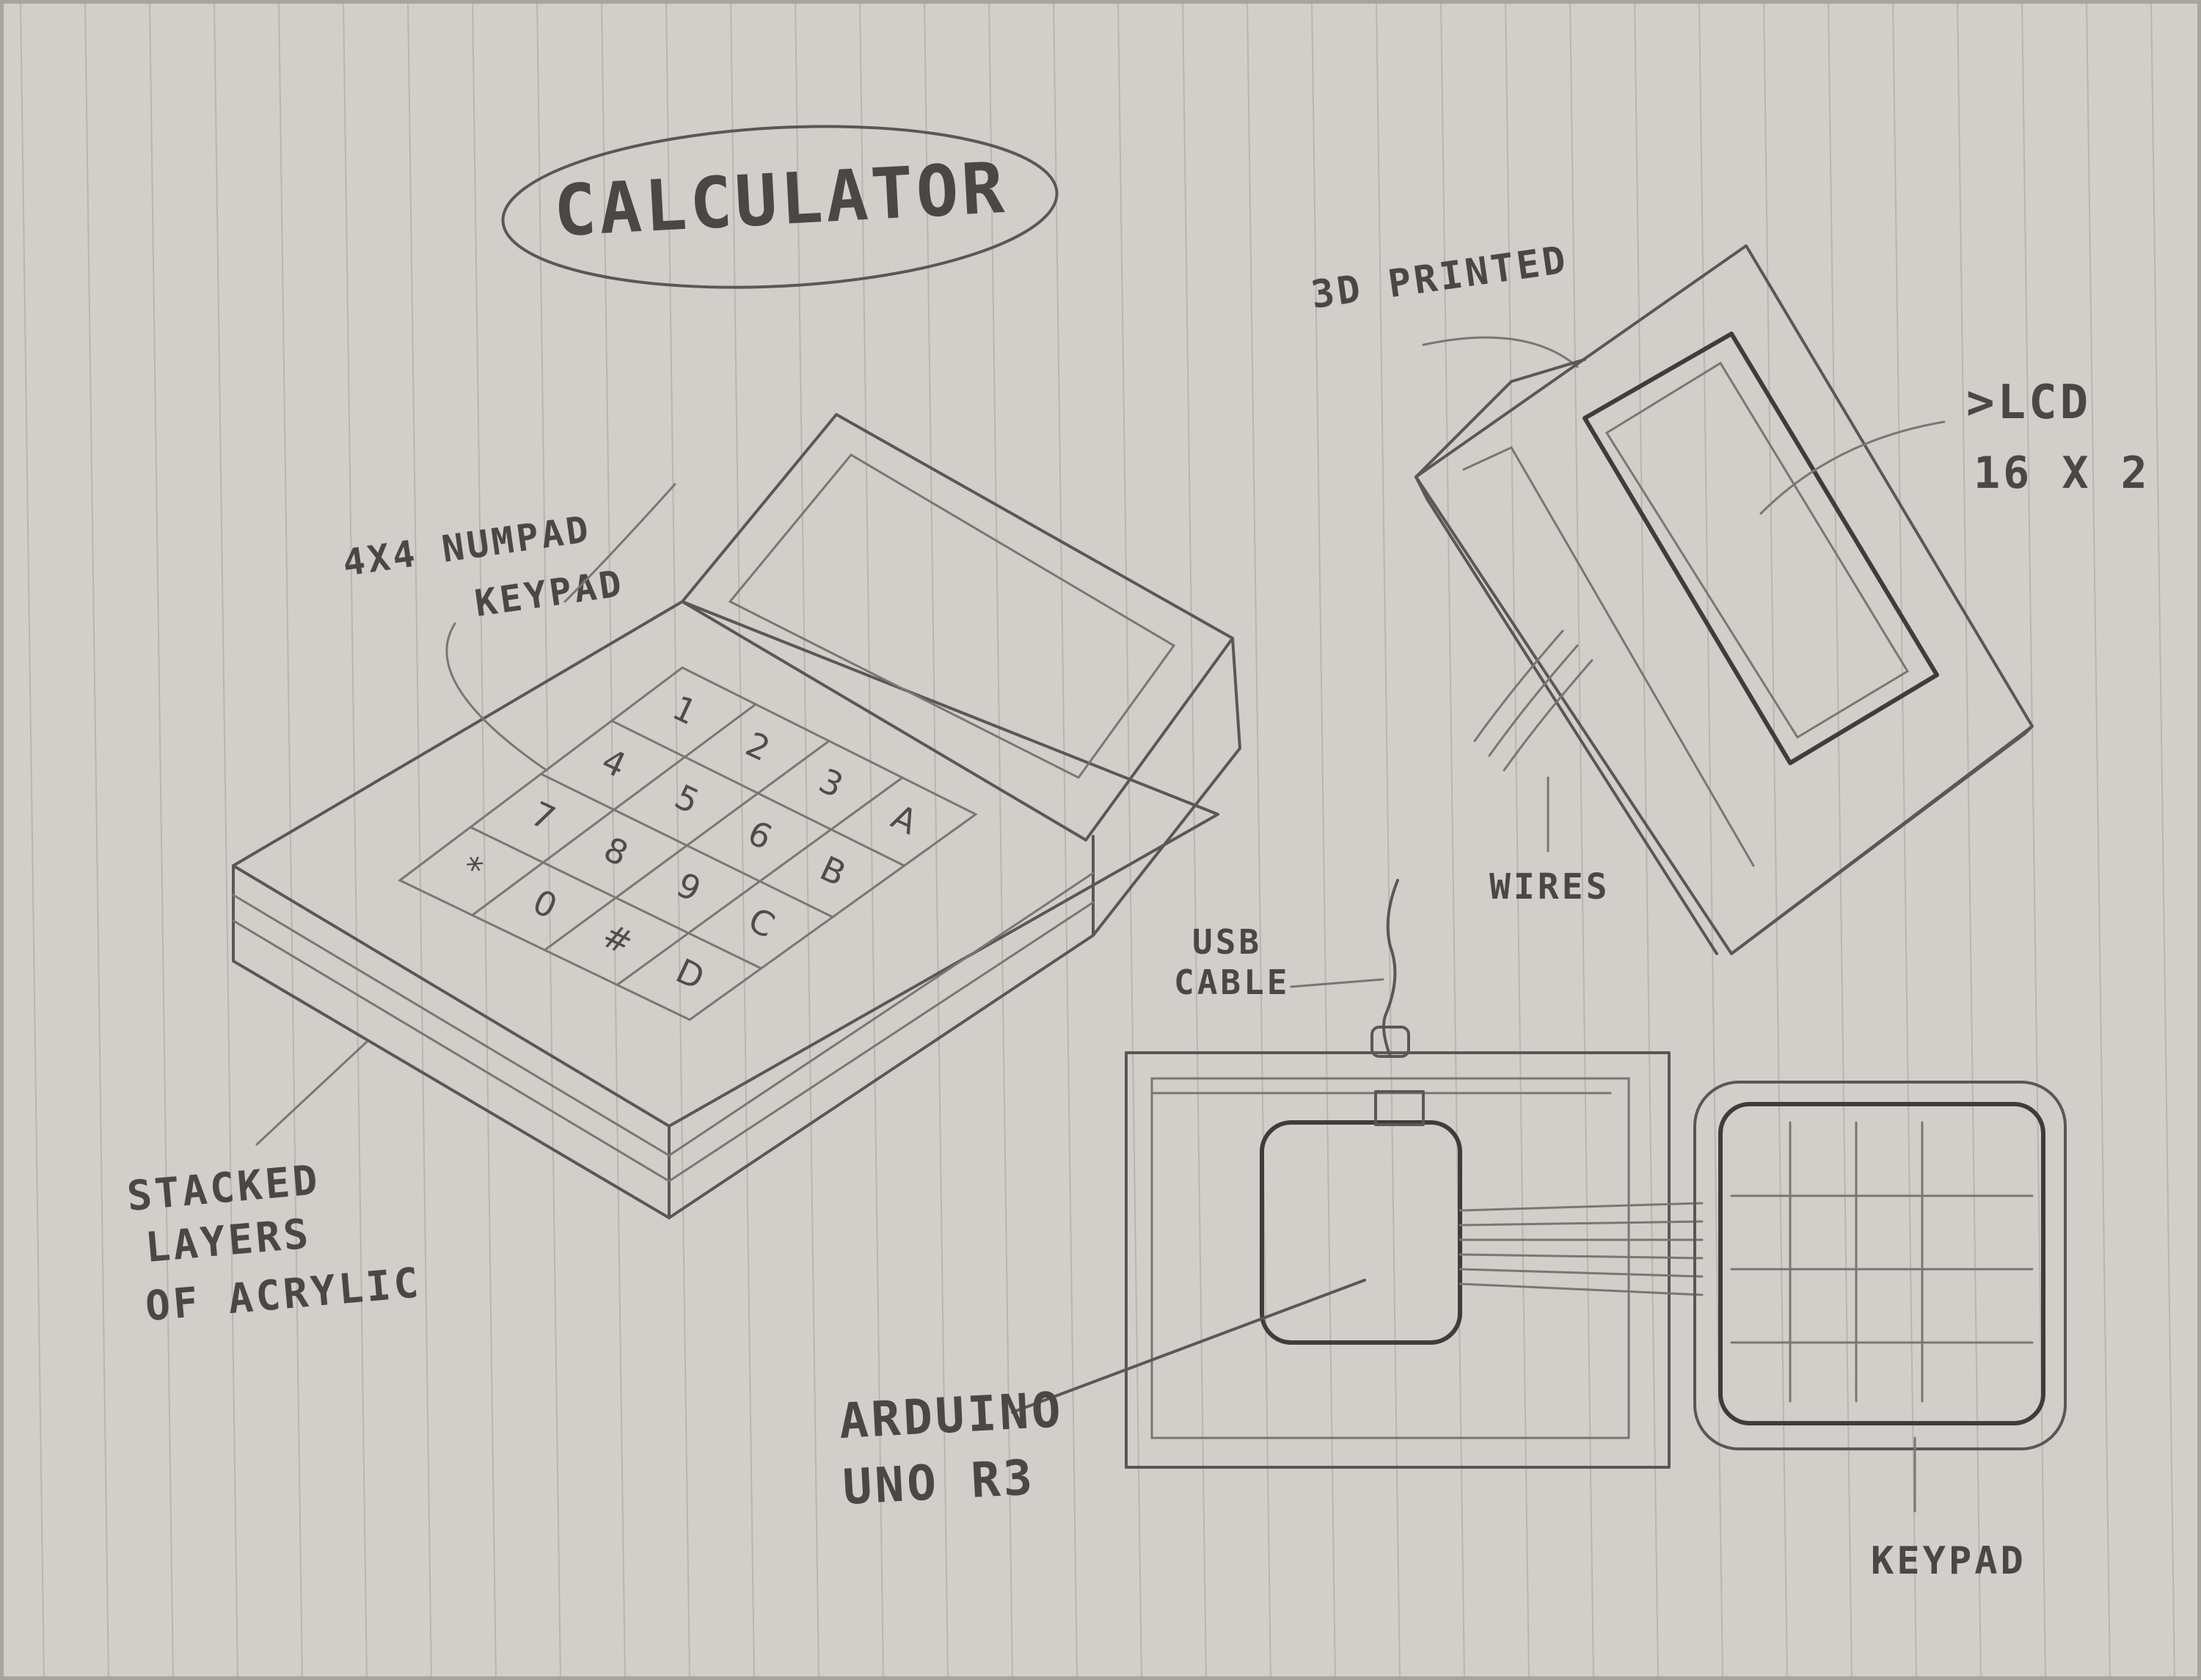 The height and width of the screenshot is (1680, 2201). Describe the element at coordinates (1399, 1108) in the screenshot. I see `usb-port` at that location.